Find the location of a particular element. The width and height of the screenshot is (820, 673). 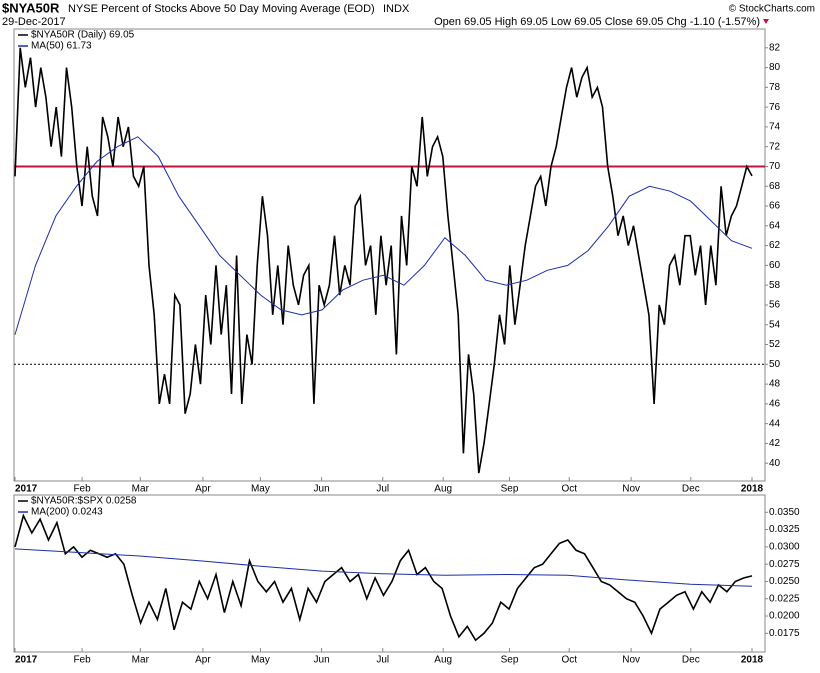

legend-label: MA(50) 61.73 is located at coordinates (61, 46).